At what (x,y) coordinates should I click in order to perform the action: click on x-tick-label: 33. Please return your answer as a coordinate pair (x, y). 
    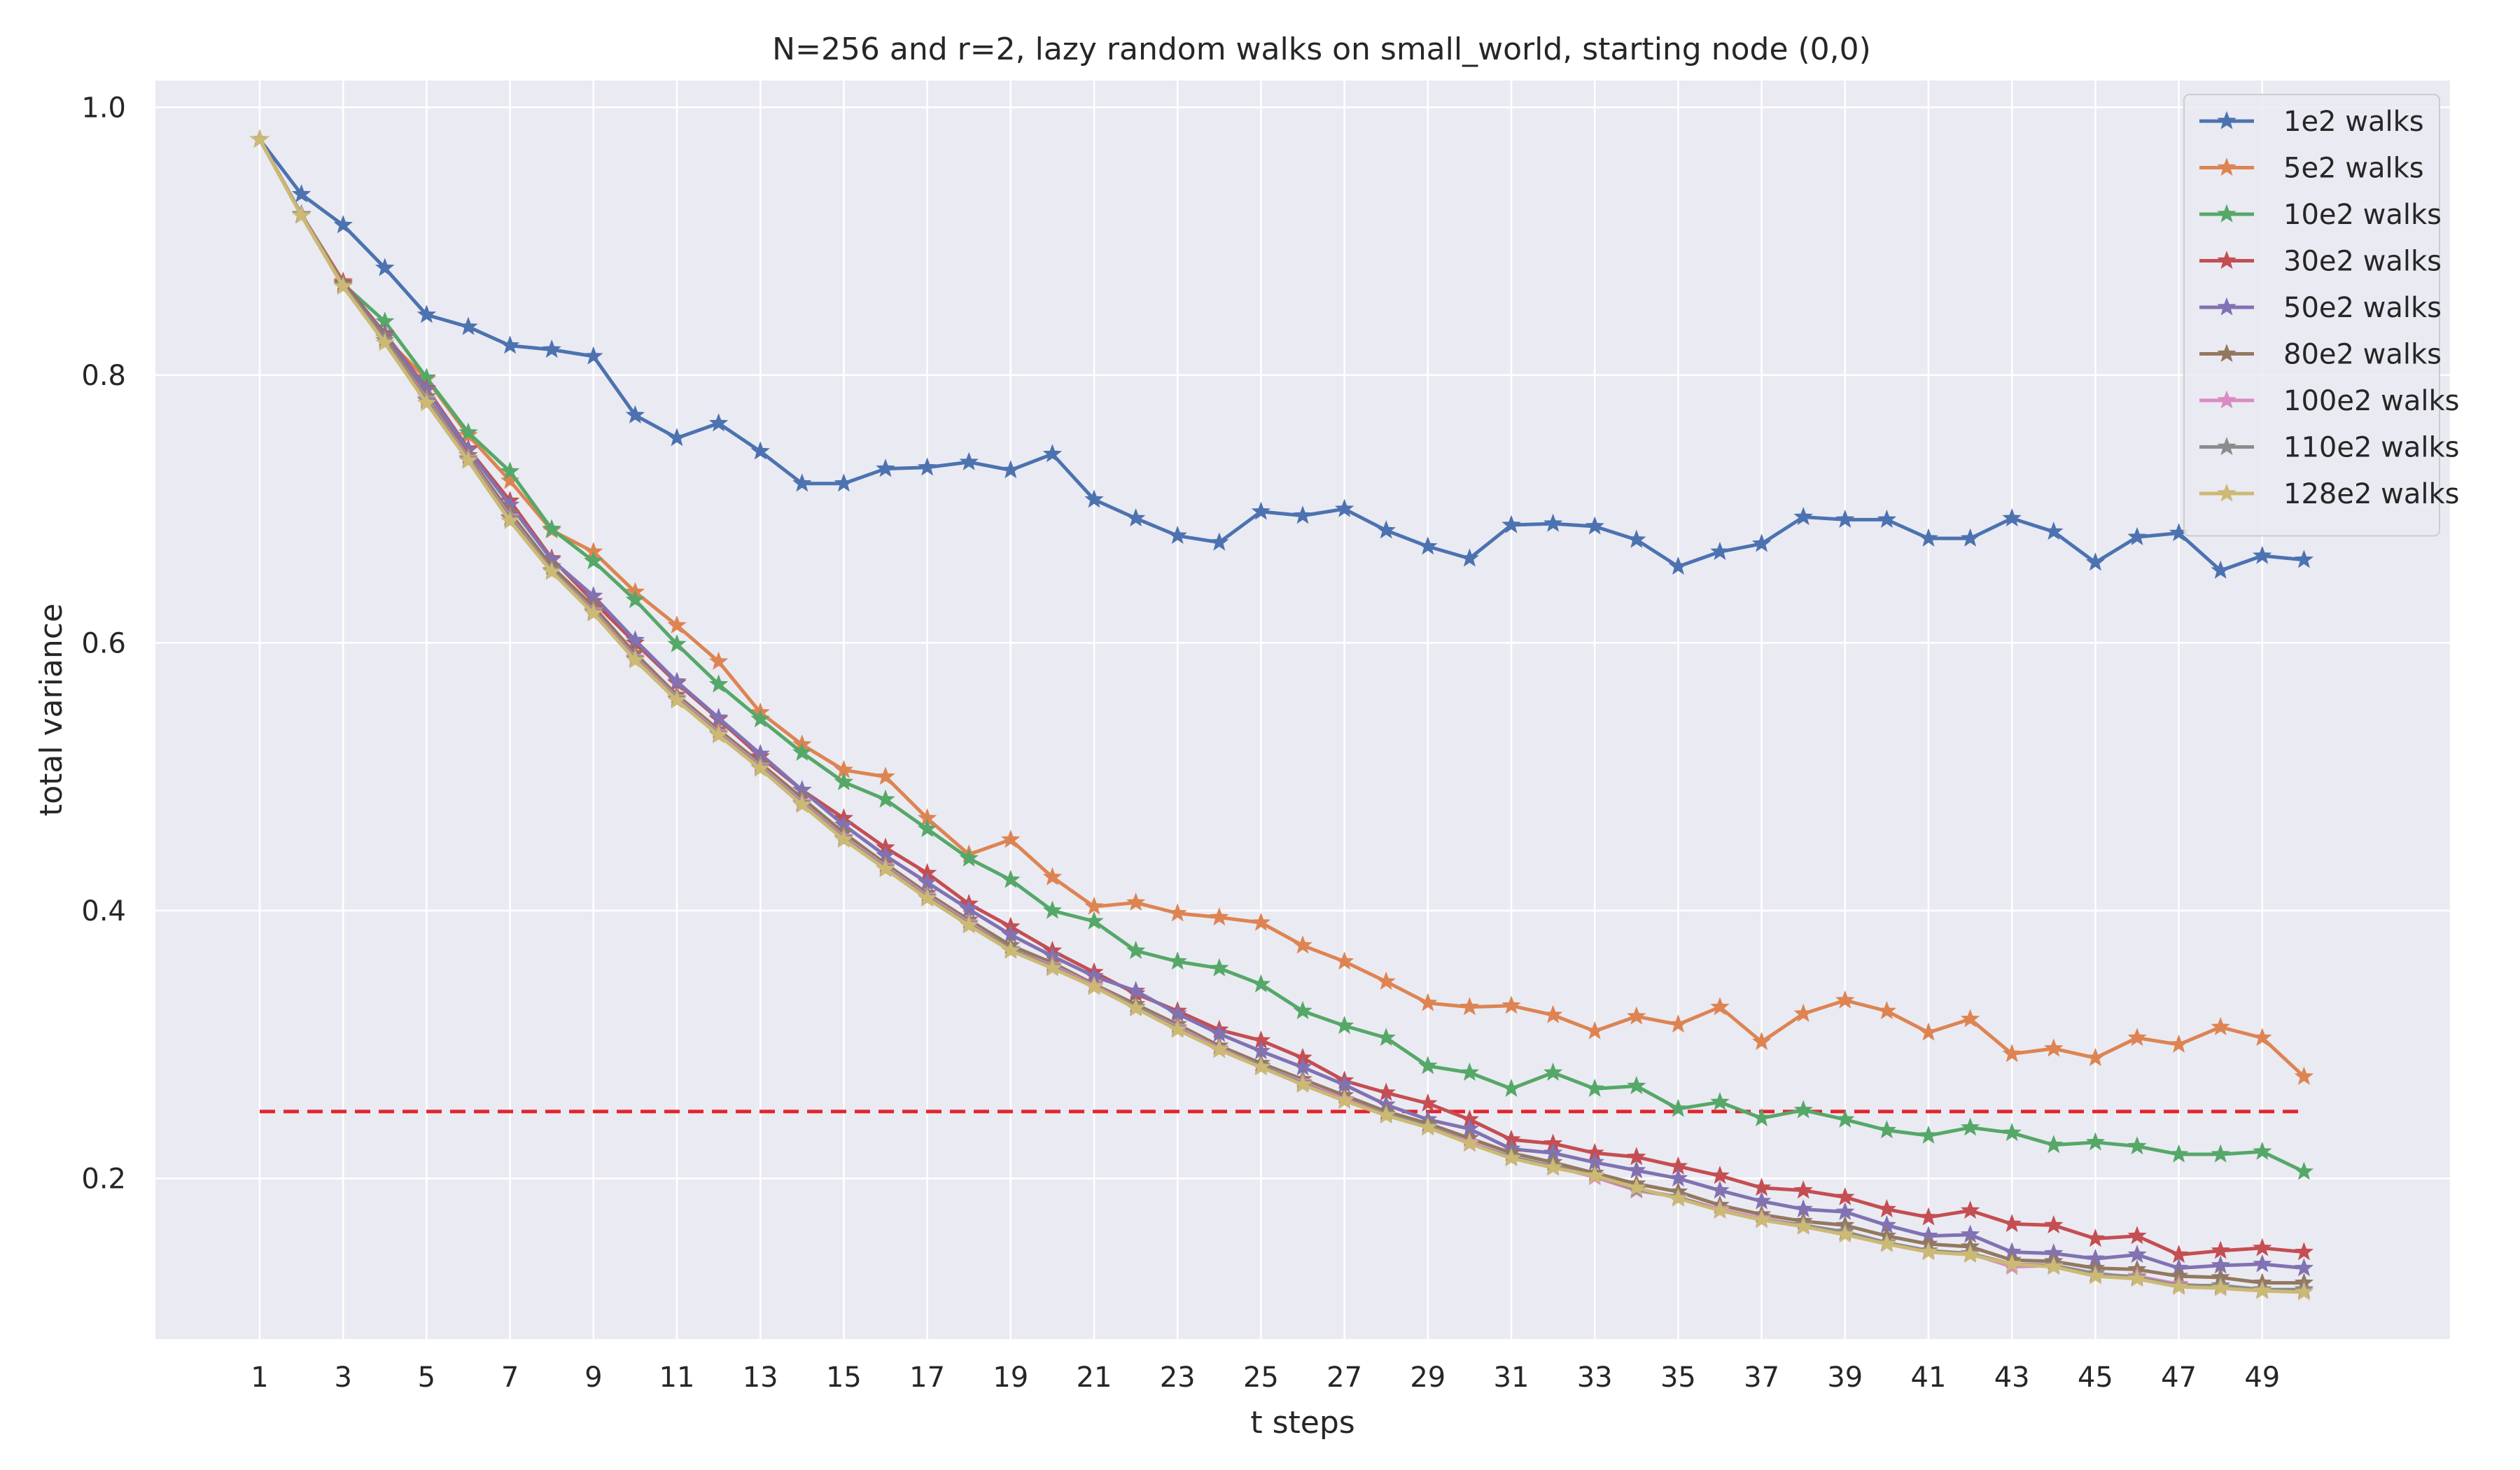
    Looking at the image, I should click on (1595, 1378).